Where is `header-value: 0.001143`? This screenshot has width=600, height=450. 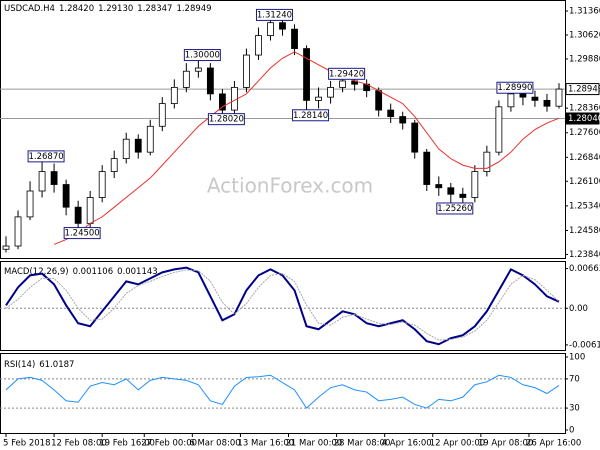 header-value: 0.001143 is located at coordinates (137, 272).